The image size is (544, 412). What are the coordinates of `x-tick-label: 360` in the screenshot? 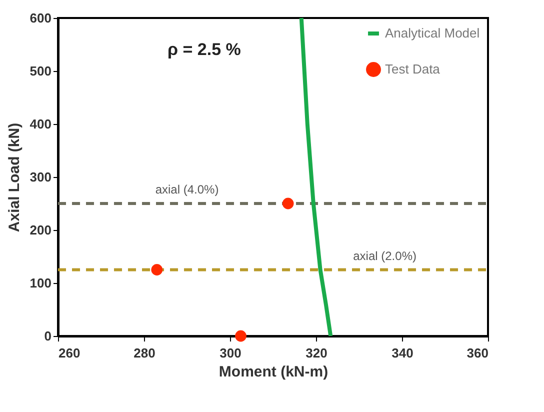 It's located at (477, 353).